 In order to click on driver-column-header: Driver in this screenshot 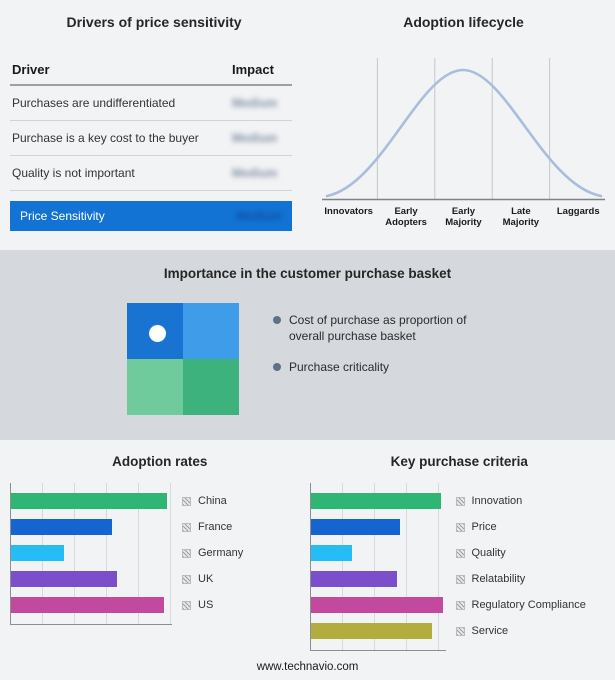, I will do `click(120, 71)`.